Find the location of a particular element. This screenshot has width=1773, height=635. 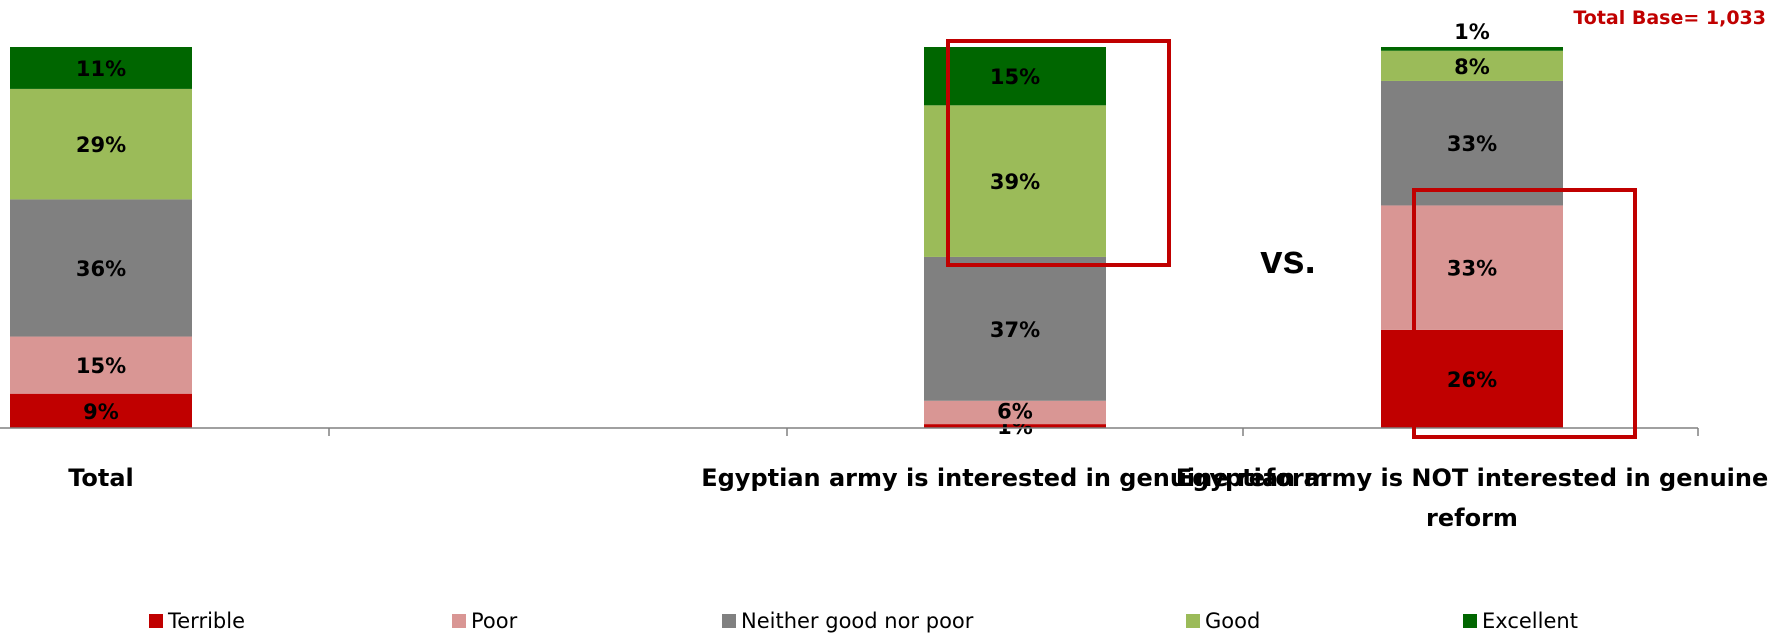

data-label: 26% is located at coordinates (1472, 380).